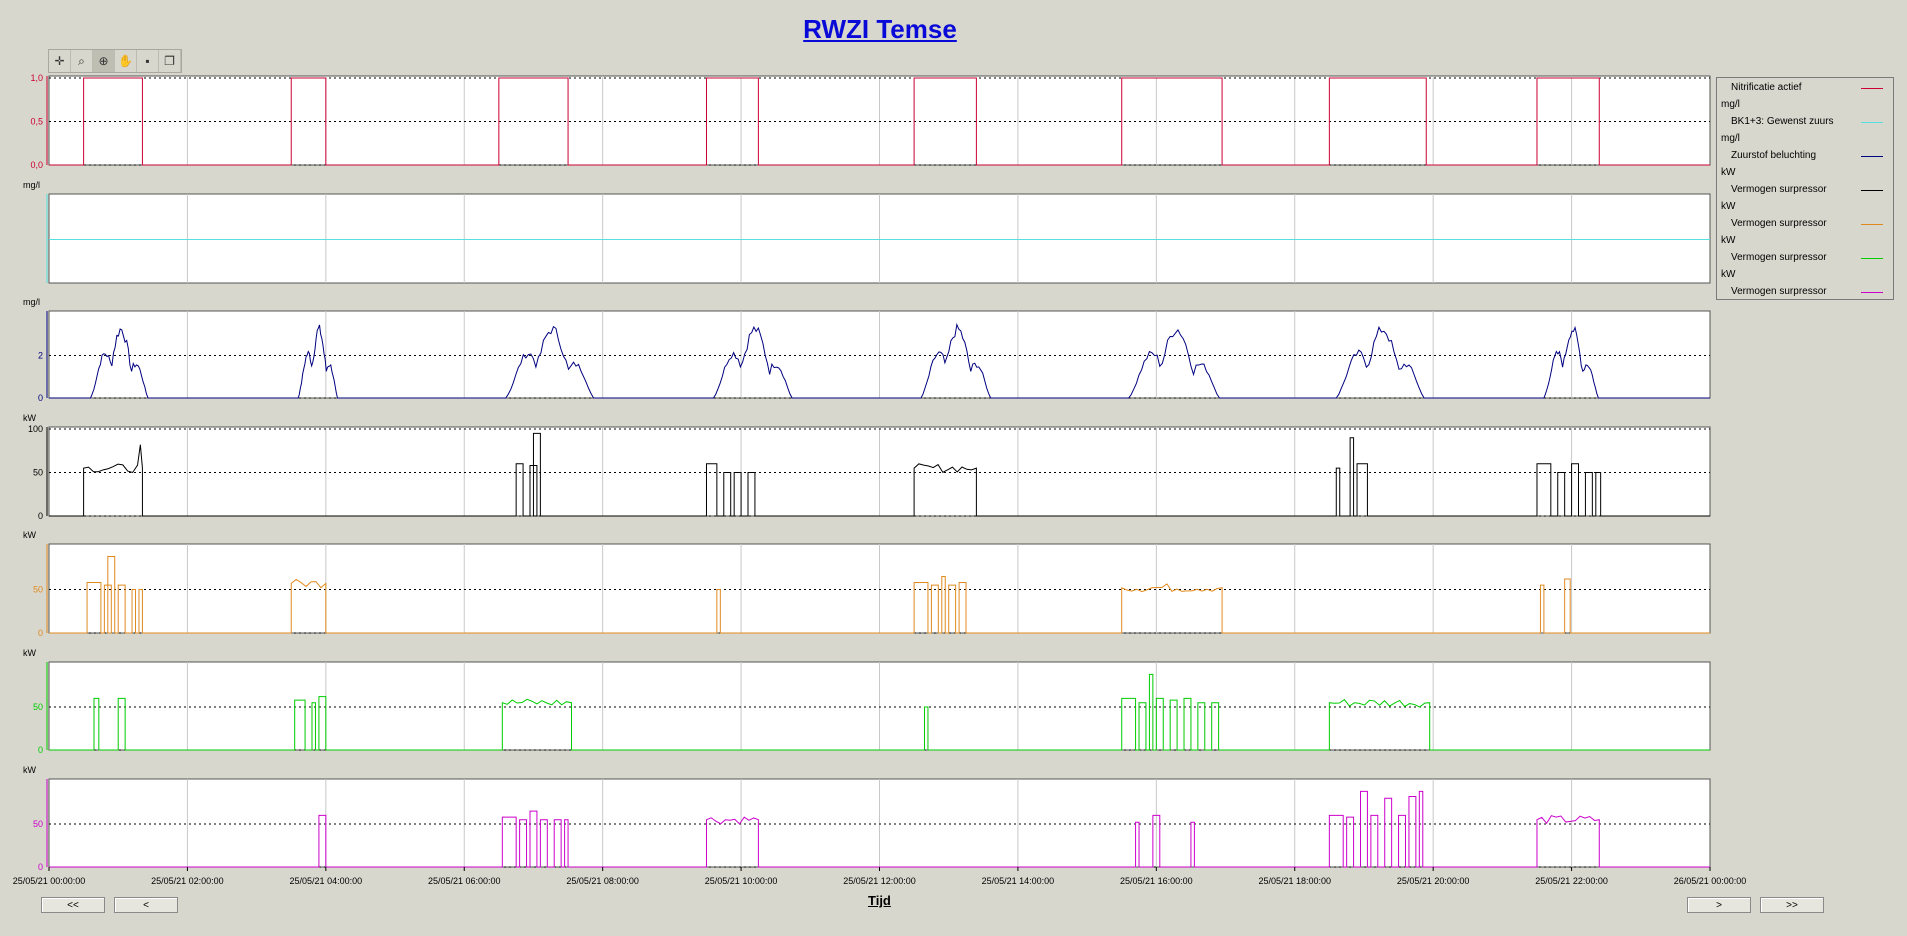 This screenshot has height=936, width=1907. I want to click on legend-item: Zuurstof beluchting, so click(1805, 156).